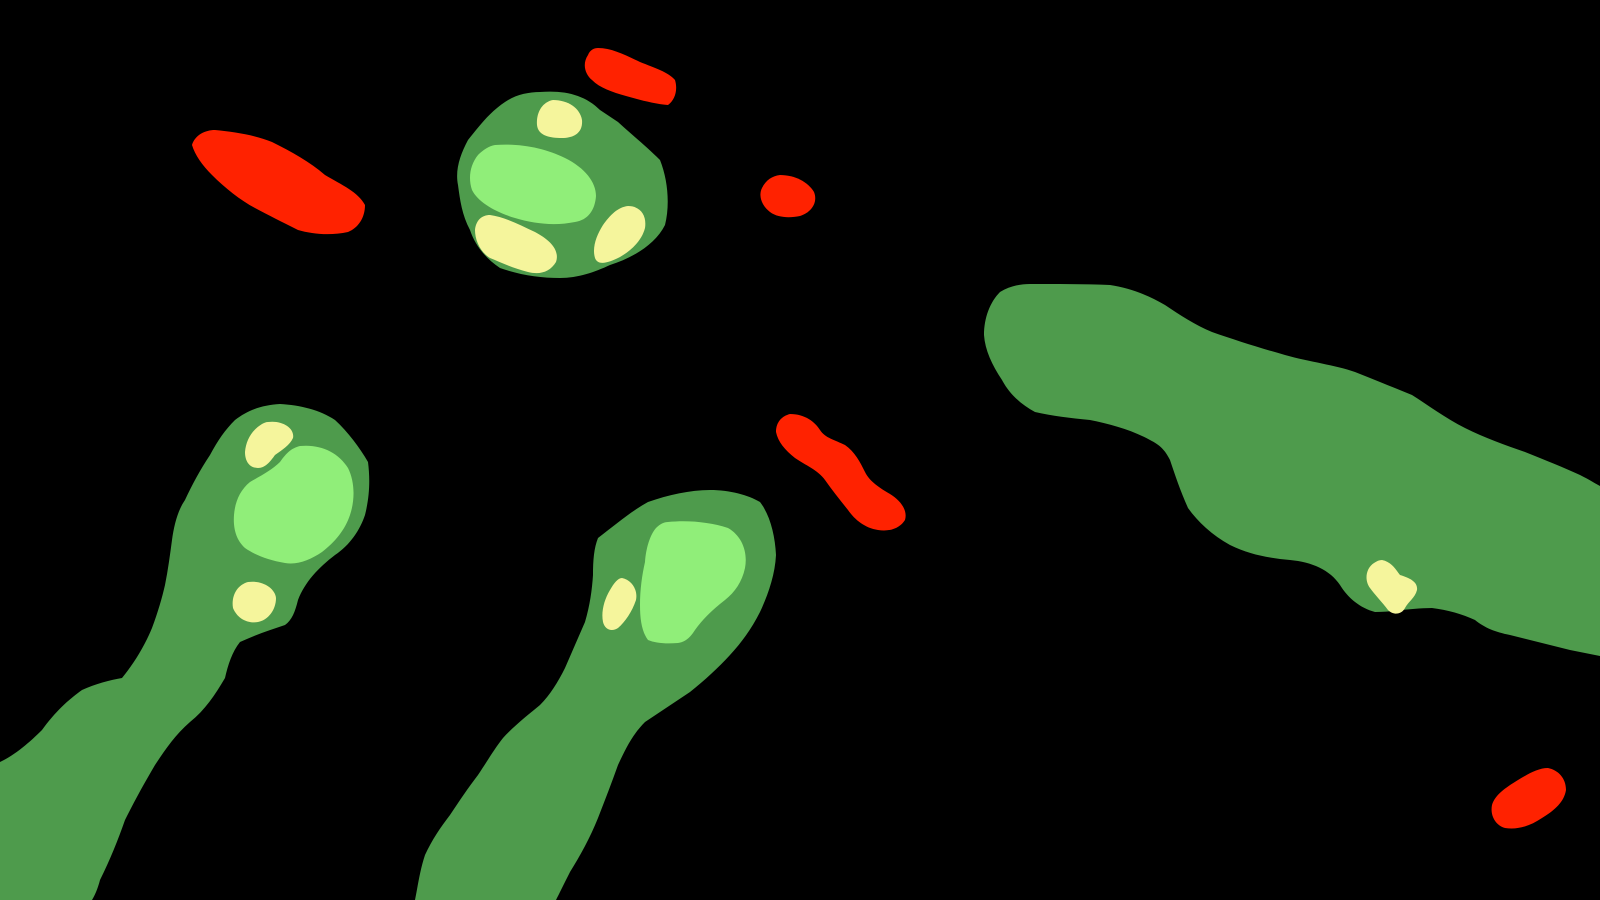  I want to click on bunker-center, so click(619, 604).